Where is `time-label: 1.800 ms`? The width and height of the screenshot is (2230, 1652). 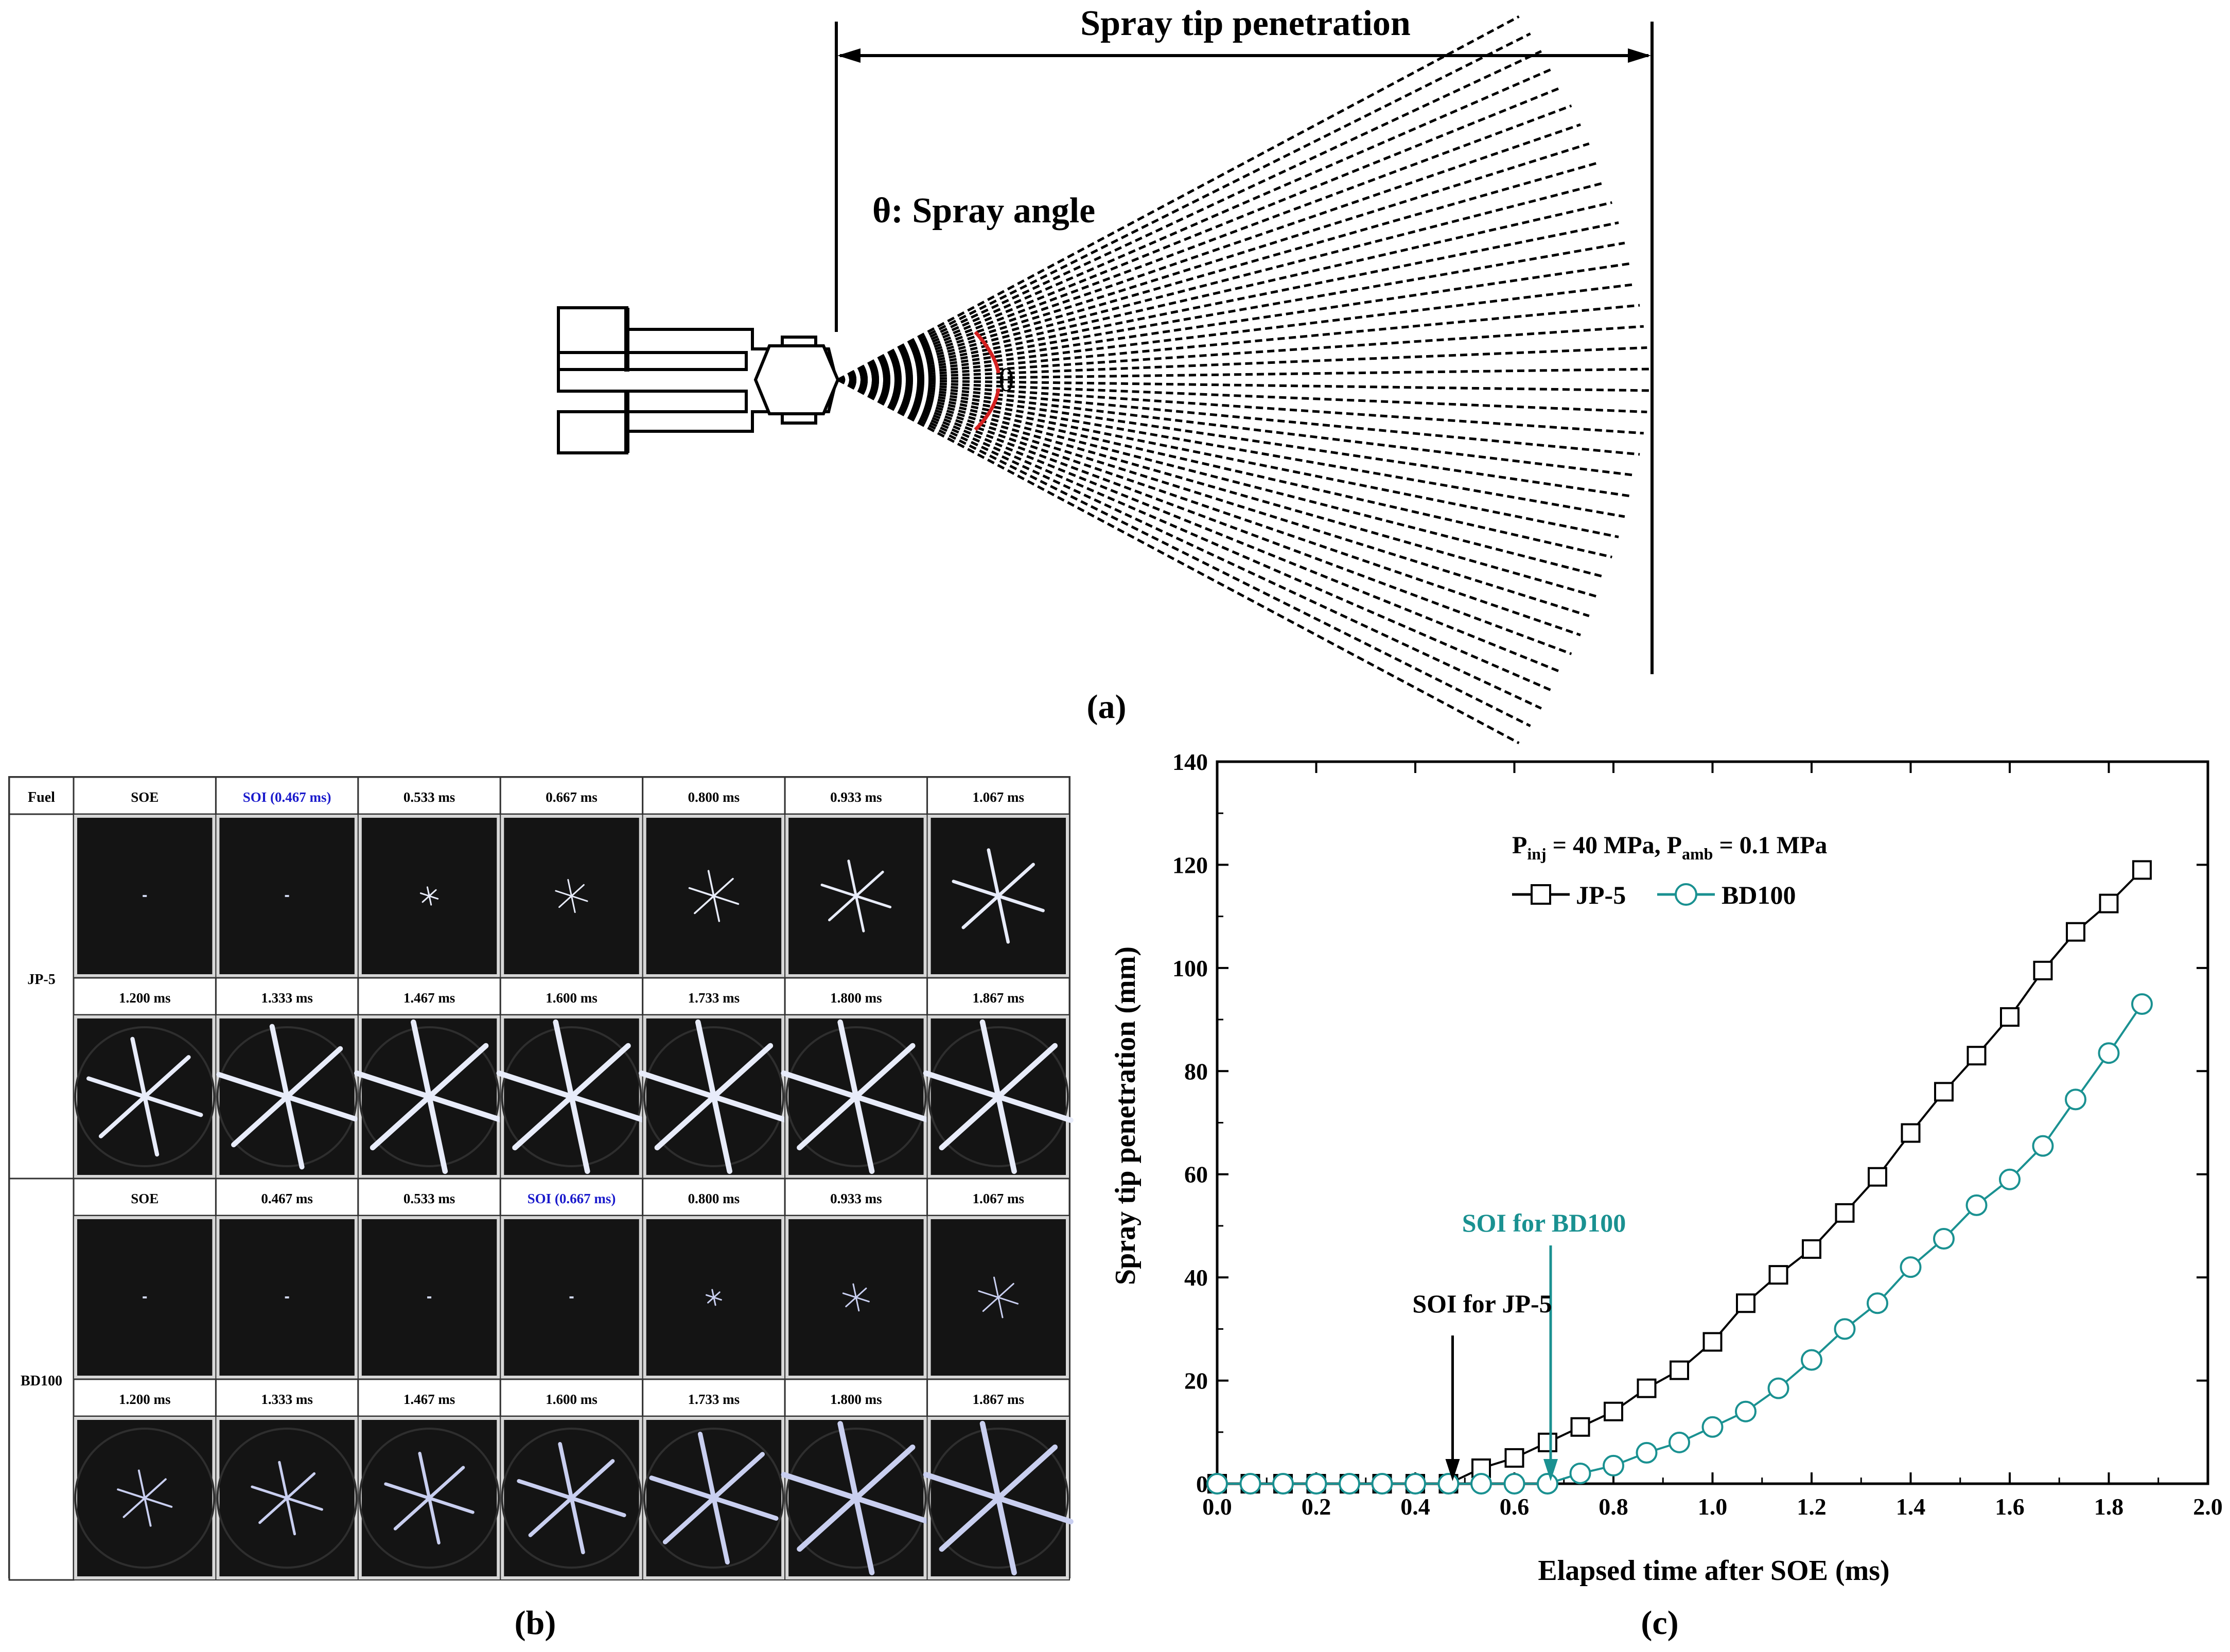
time-label: 1.800 ms is located at coordinates (856, 1399).